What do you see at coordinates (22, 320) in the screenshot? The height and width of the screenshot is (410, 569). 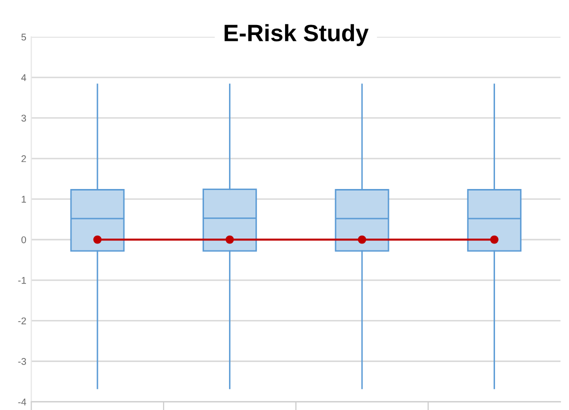 I see `y-tick-label: -2` at bounding box center [22, 320].